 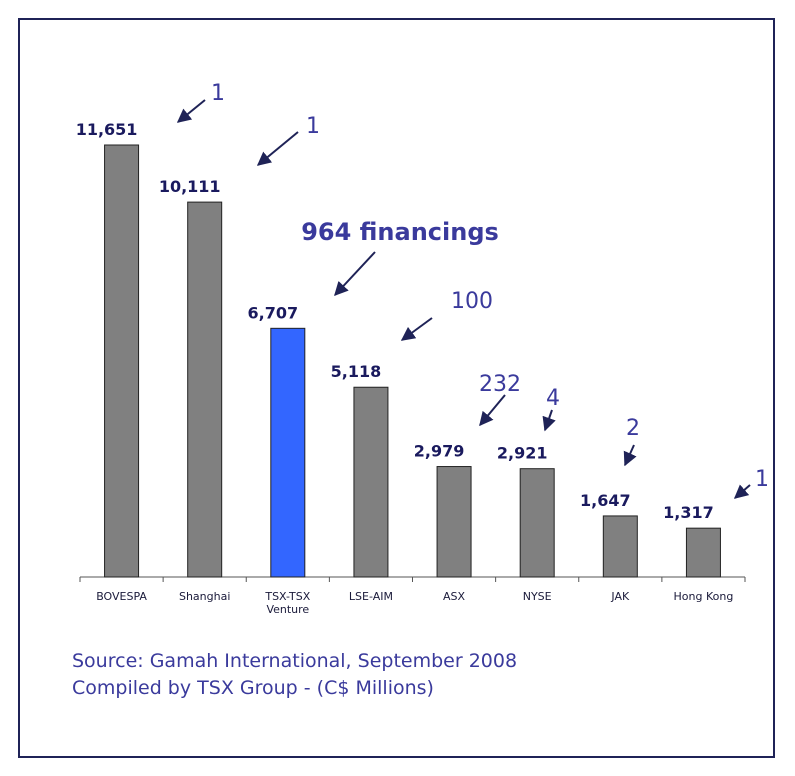 What do you see at coordinates (605, 500) in the screenshot?
I see `value-label: 1,647` at bounding box center [605, 500].